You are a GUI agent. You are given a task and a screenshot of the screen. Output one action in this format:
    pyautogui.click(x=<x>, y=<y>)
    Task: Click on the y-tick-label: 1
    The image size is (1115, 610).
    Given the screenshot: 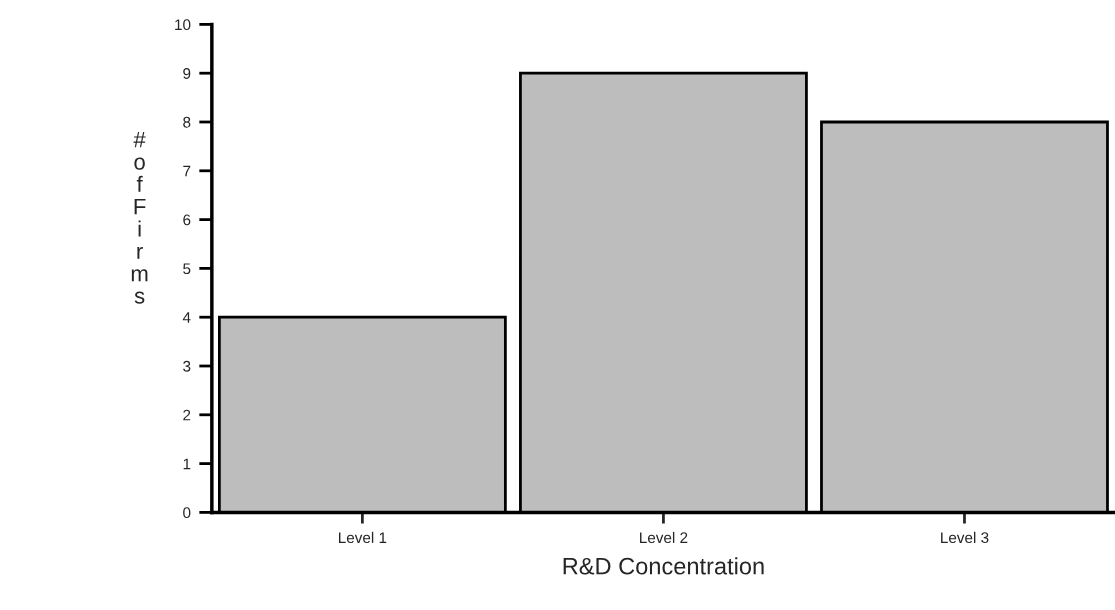 What is the action you would take?
    pyautogui.click(x=187, y=464)
    